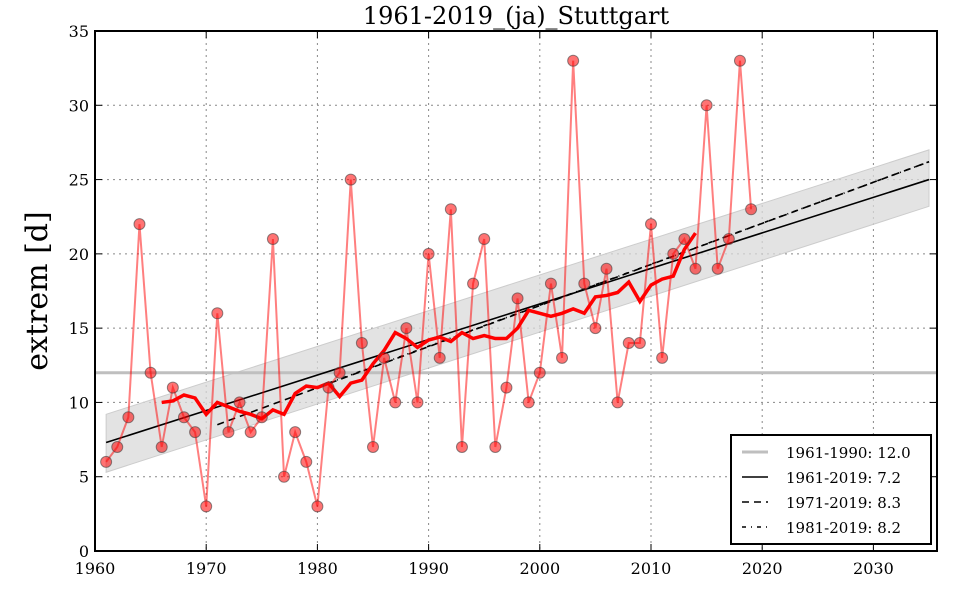 The height and width of the screenshot is (600, 960). I want to click on x-tick-label: 2010, so click(651, 568).